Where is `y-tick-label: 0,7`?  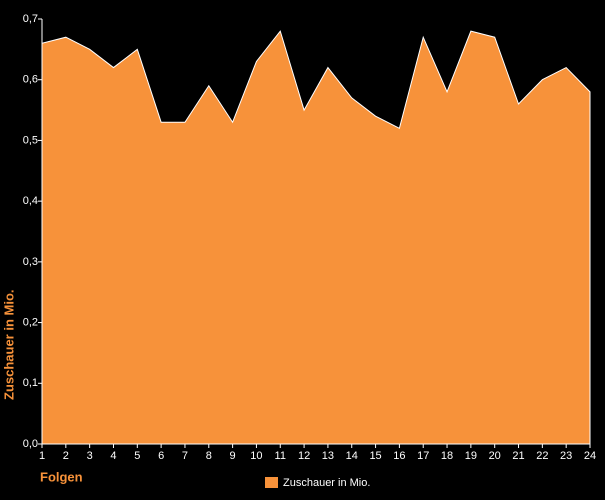
y-tick-label: 0,7 is located at coordinates (30, 19).